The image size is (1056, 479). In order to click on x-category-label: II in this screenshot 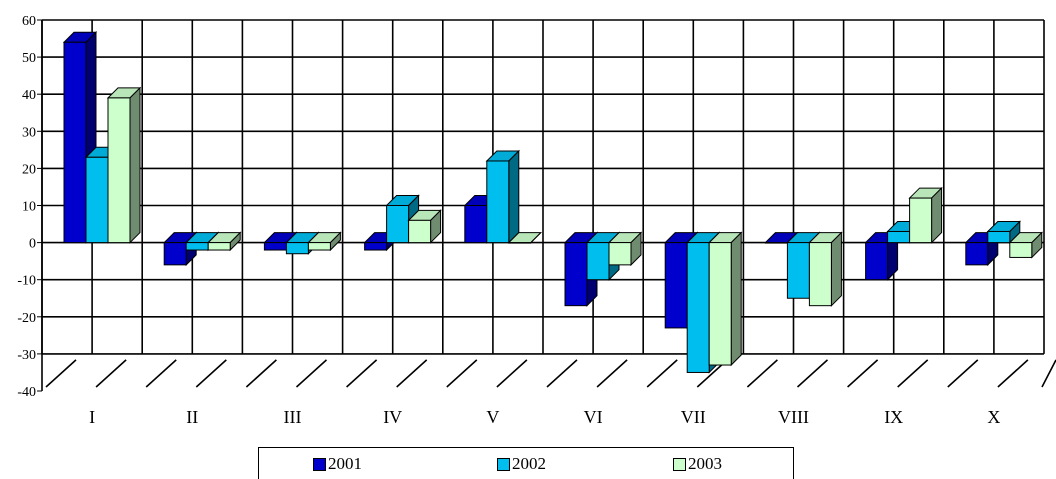, I will do `click(192, 417)`.